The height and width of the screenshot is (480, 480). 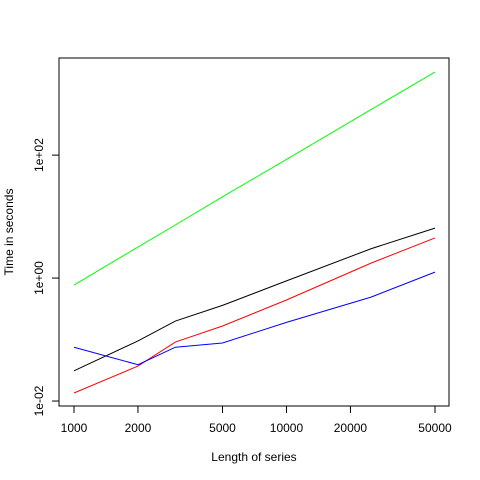 I want to click on y-tick-label: 1e+02, so click(x=39, y=155).